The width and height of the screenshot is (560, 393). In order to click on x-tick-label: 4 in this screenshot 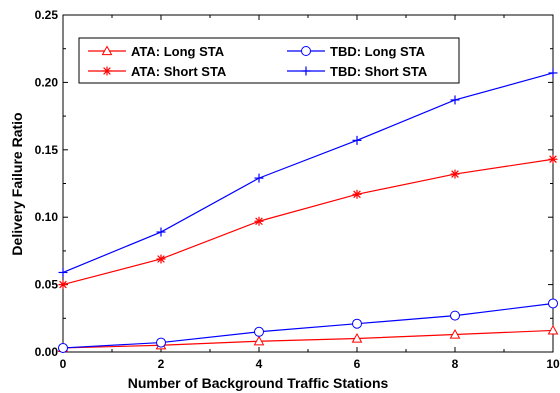, I will do `click(259, 364)`.